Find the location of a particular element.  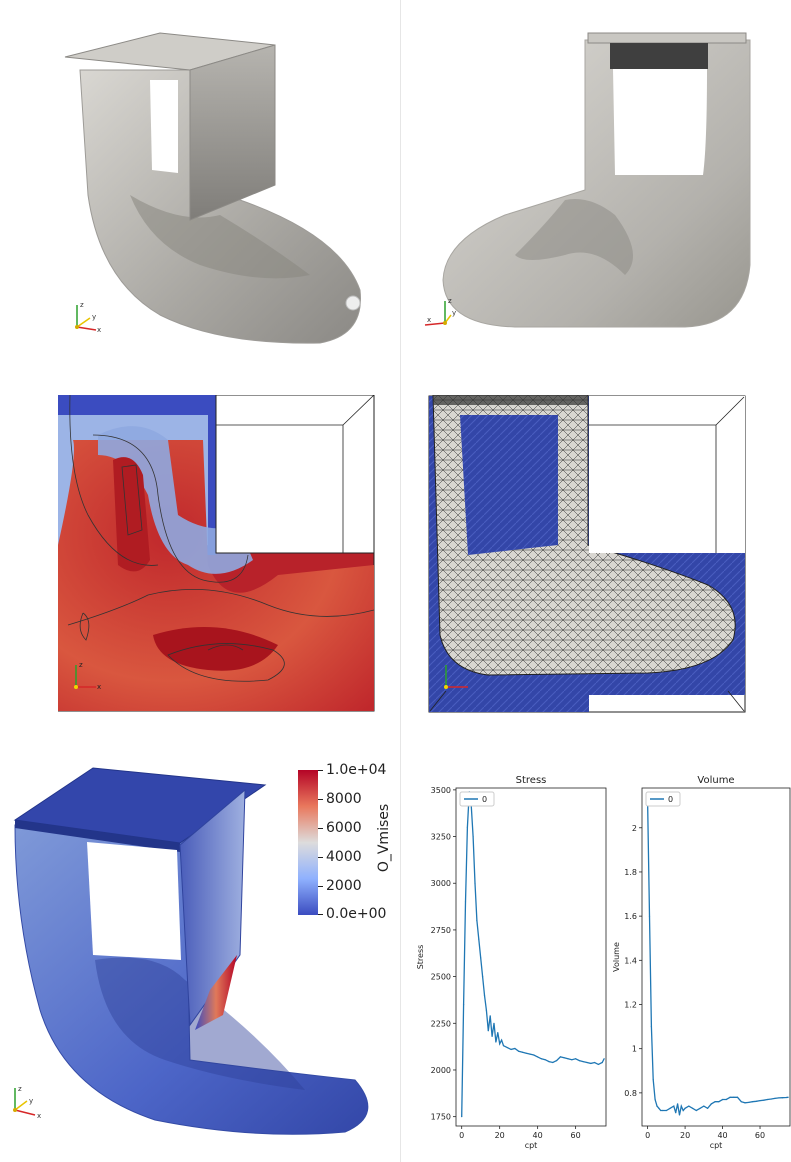

axes-triad is located at coordinates (456, 677).